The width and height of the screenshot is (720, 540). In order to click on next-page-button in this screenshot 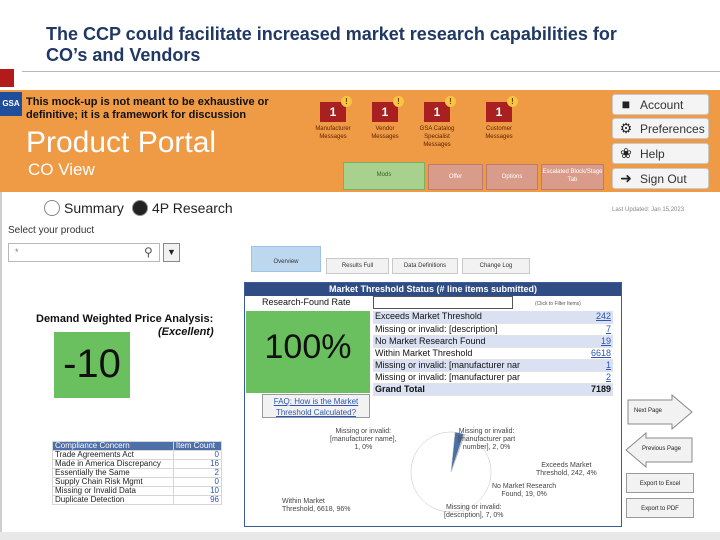, I will do `click(660, 412)`.